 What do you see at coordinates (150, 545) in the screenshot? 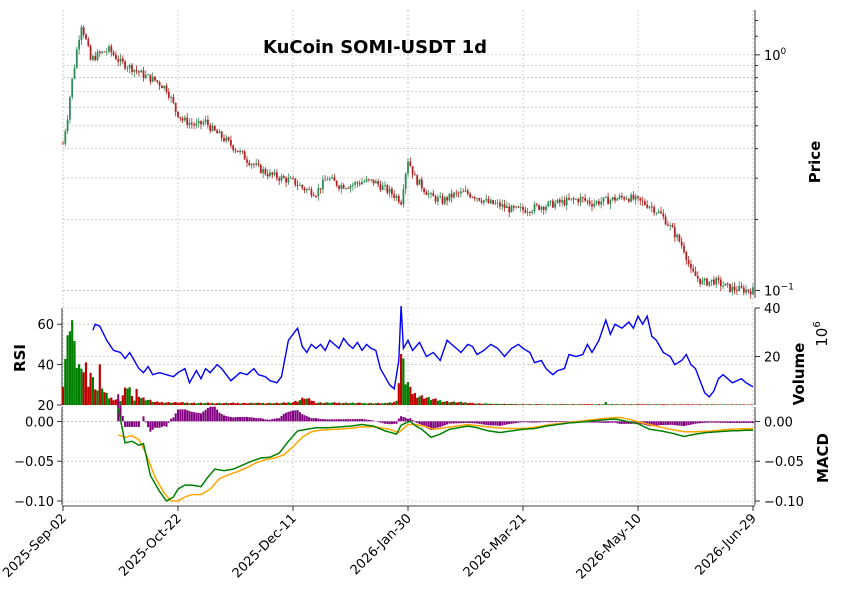
I see `x-tick-label: 2025-Oct-22` at bounding box center [150, 545].